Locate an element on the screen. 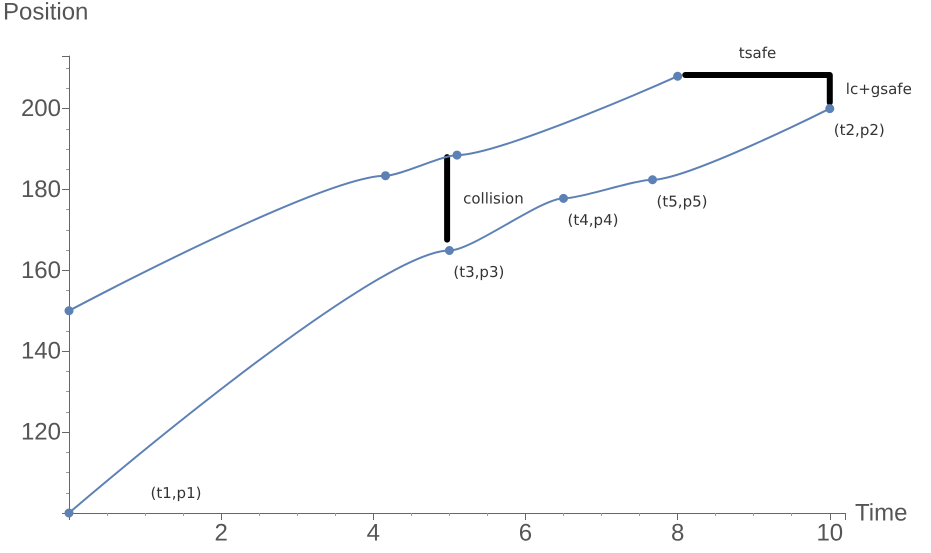 The width and height of the screenshot is (931, 553). y-tick-label: 120 is located at coordinates (40, 432).